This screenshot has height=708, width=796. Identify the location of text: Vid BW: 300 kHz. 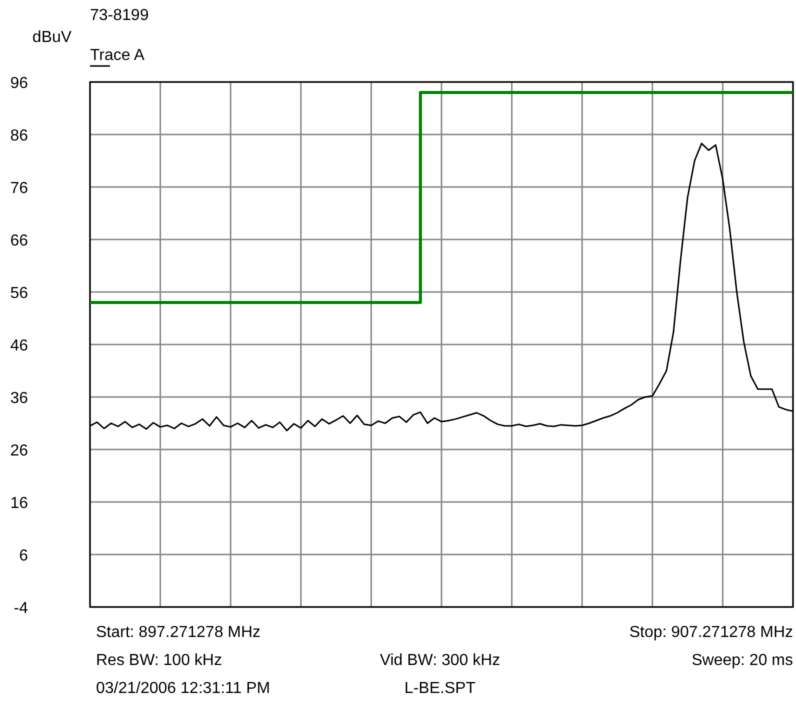
(440, 660).